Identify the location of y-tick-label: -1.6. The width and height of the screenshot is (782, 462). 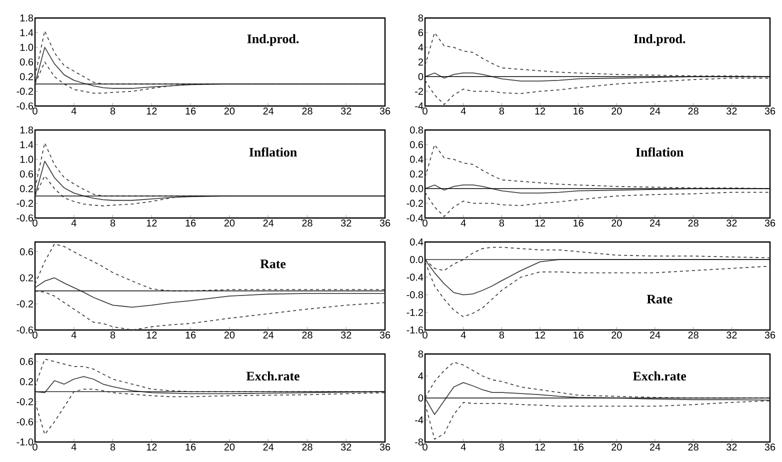
(415, 330).